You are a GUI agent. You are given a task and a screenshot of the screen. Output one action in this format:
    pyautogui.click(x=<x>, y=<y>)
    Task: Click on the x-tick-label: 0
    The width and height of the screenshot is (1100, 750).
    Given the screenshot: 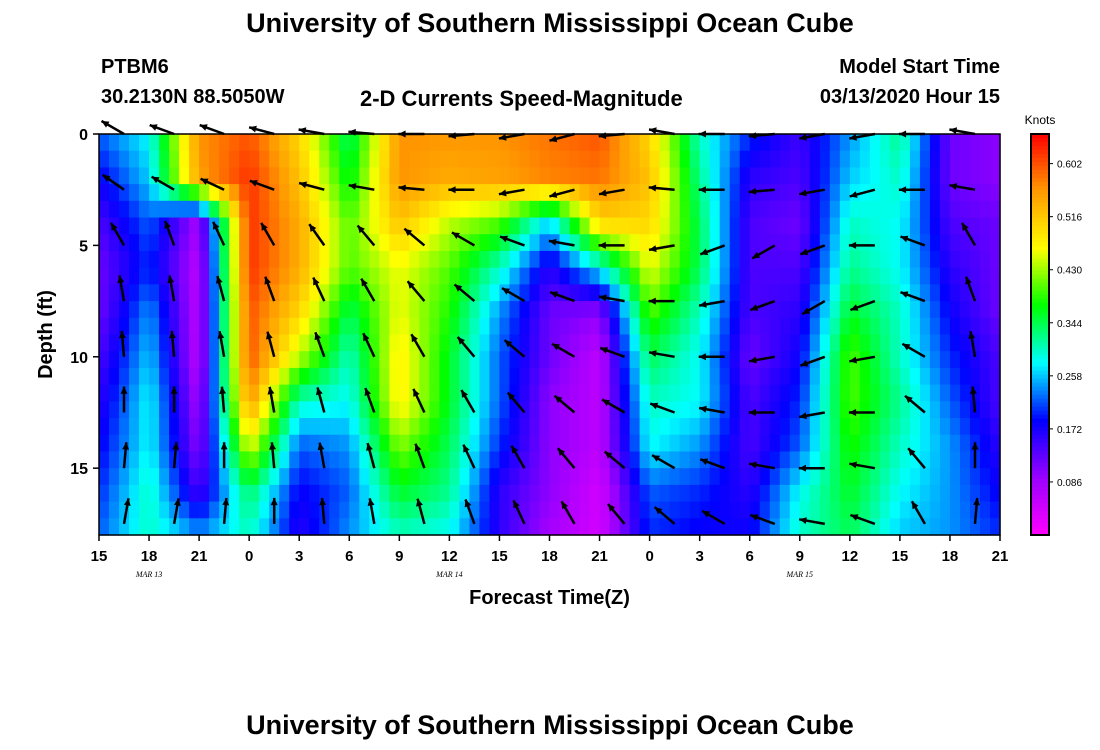 What is the action you would take?
    pyautogui.click(x=649, y=556)
    